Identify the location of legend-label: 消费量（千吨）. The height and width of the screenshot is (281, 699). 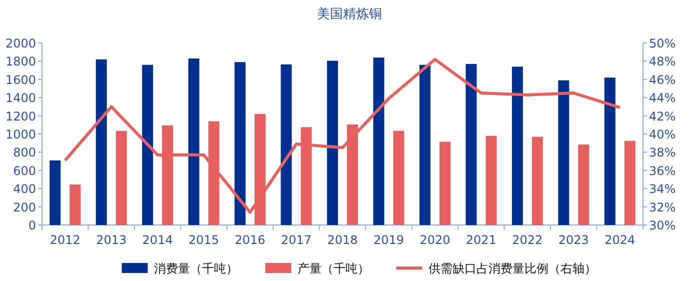
(196, 269).